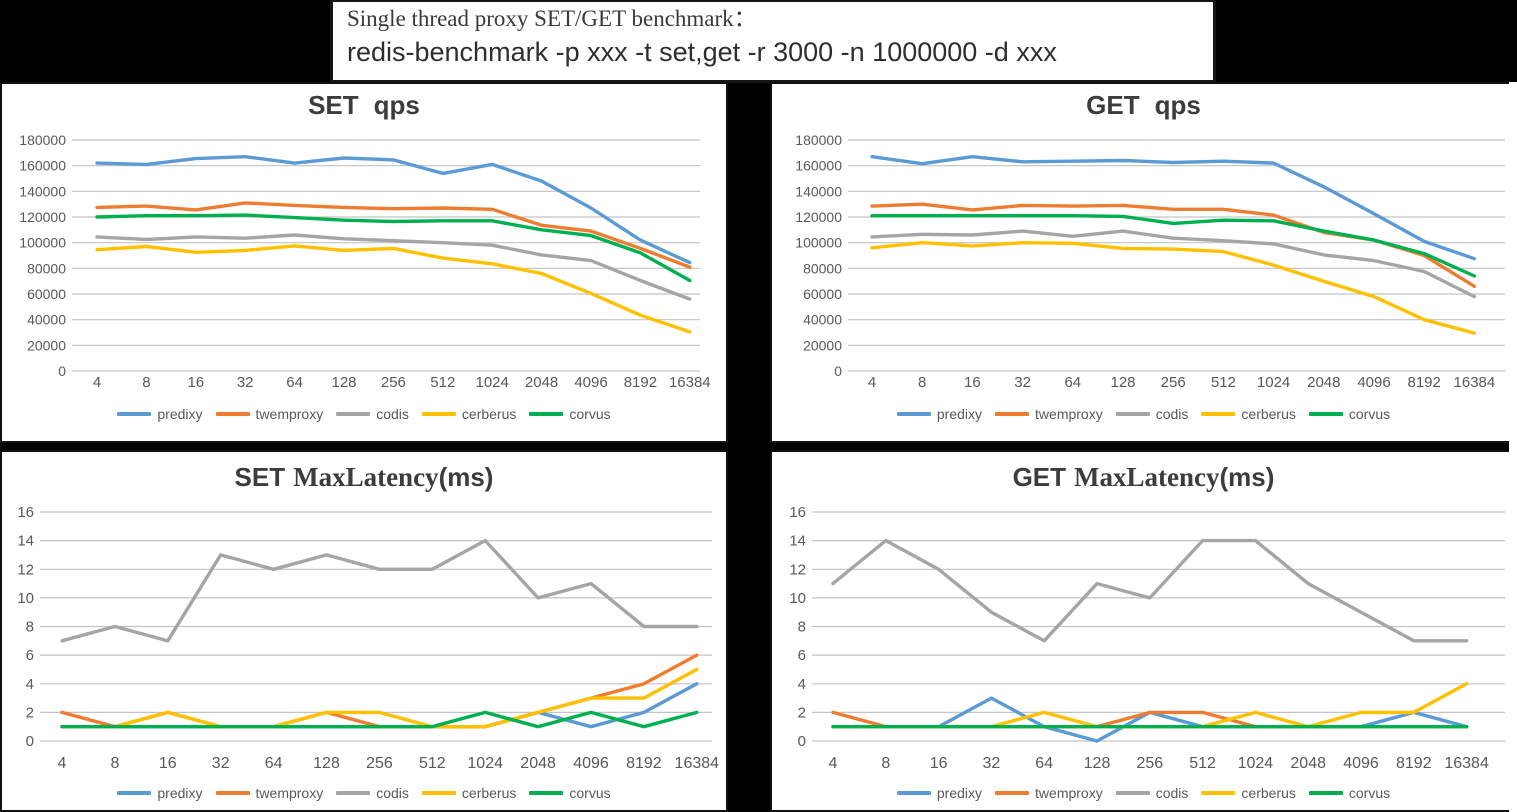 This screenshot has width=1517, height=812. I want to click on y-axis-tick-label: 2, so click(802, 712).